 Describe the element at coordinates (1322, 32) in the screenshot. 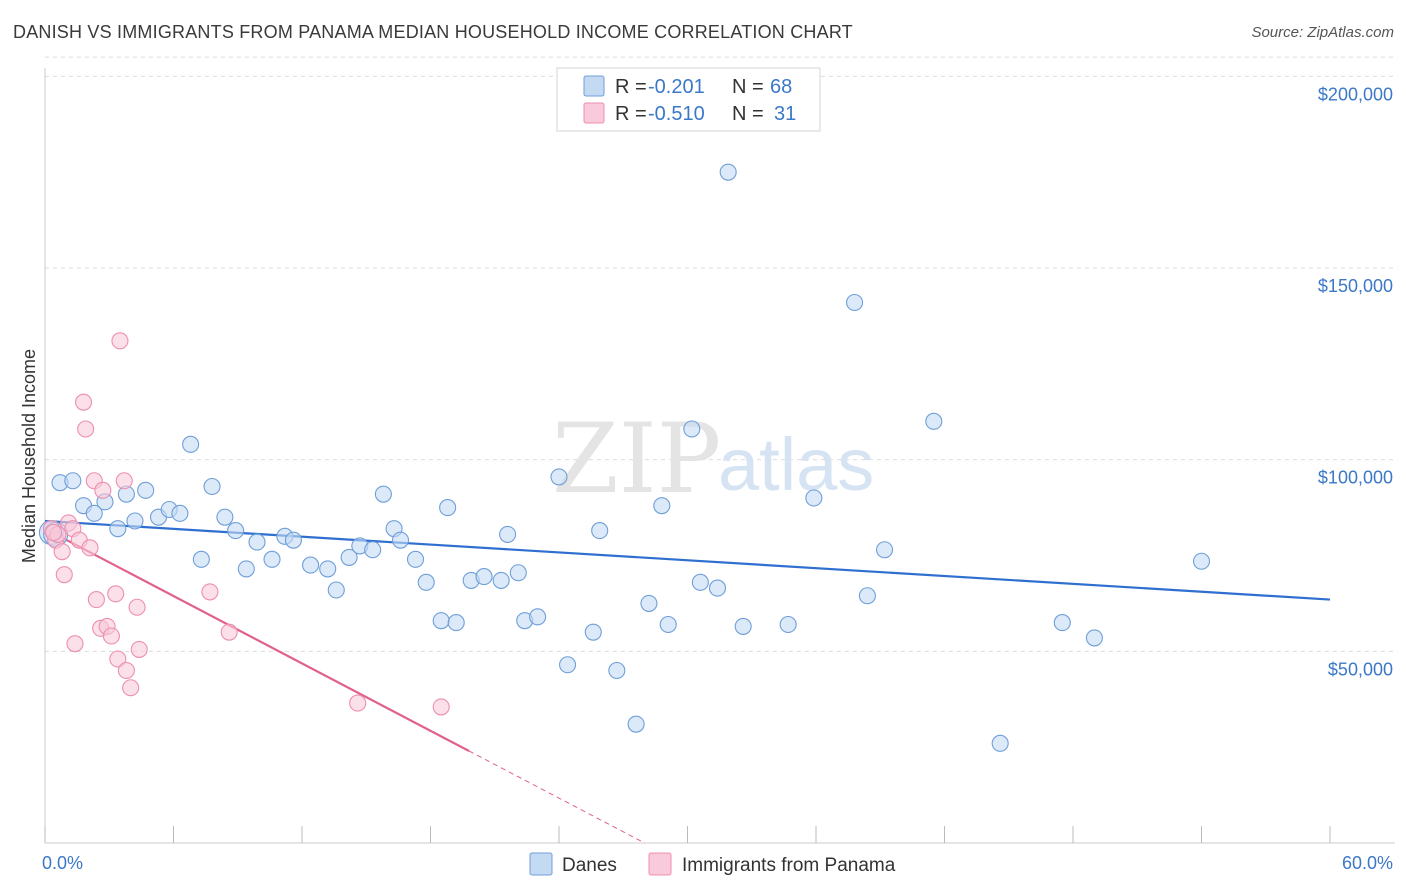

I see `source-label: Source: ZipAtlas.com` at that location.